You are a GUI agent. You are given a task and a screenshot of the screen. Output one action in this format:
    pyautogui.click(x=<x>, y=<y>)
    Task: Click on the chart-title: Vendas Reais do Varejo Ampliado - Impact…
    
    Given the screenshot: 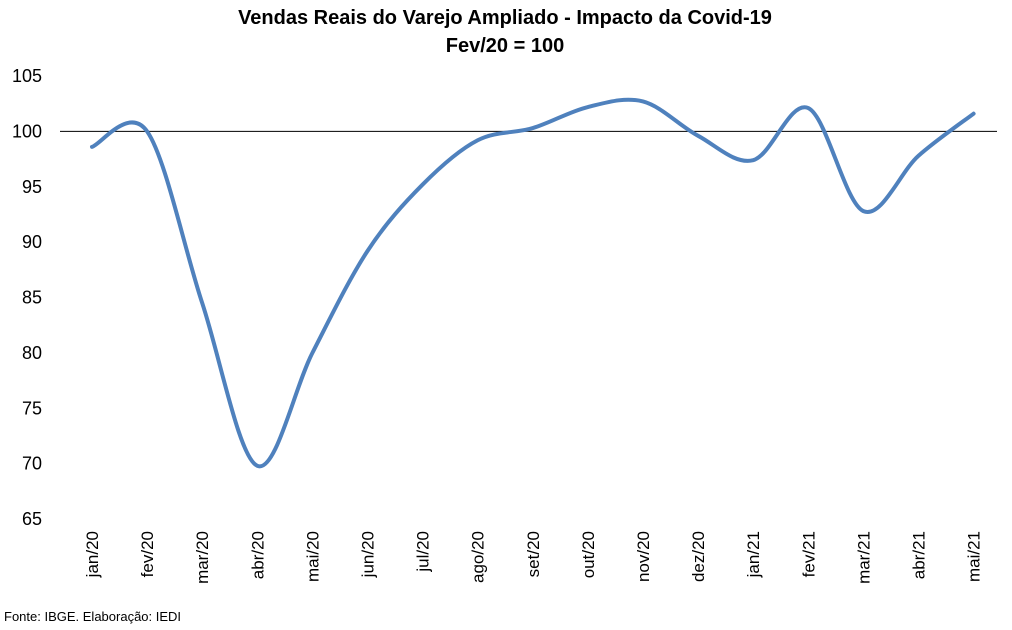 What is the action you would take?
    pyautogui.click(x=505, y=18)
    